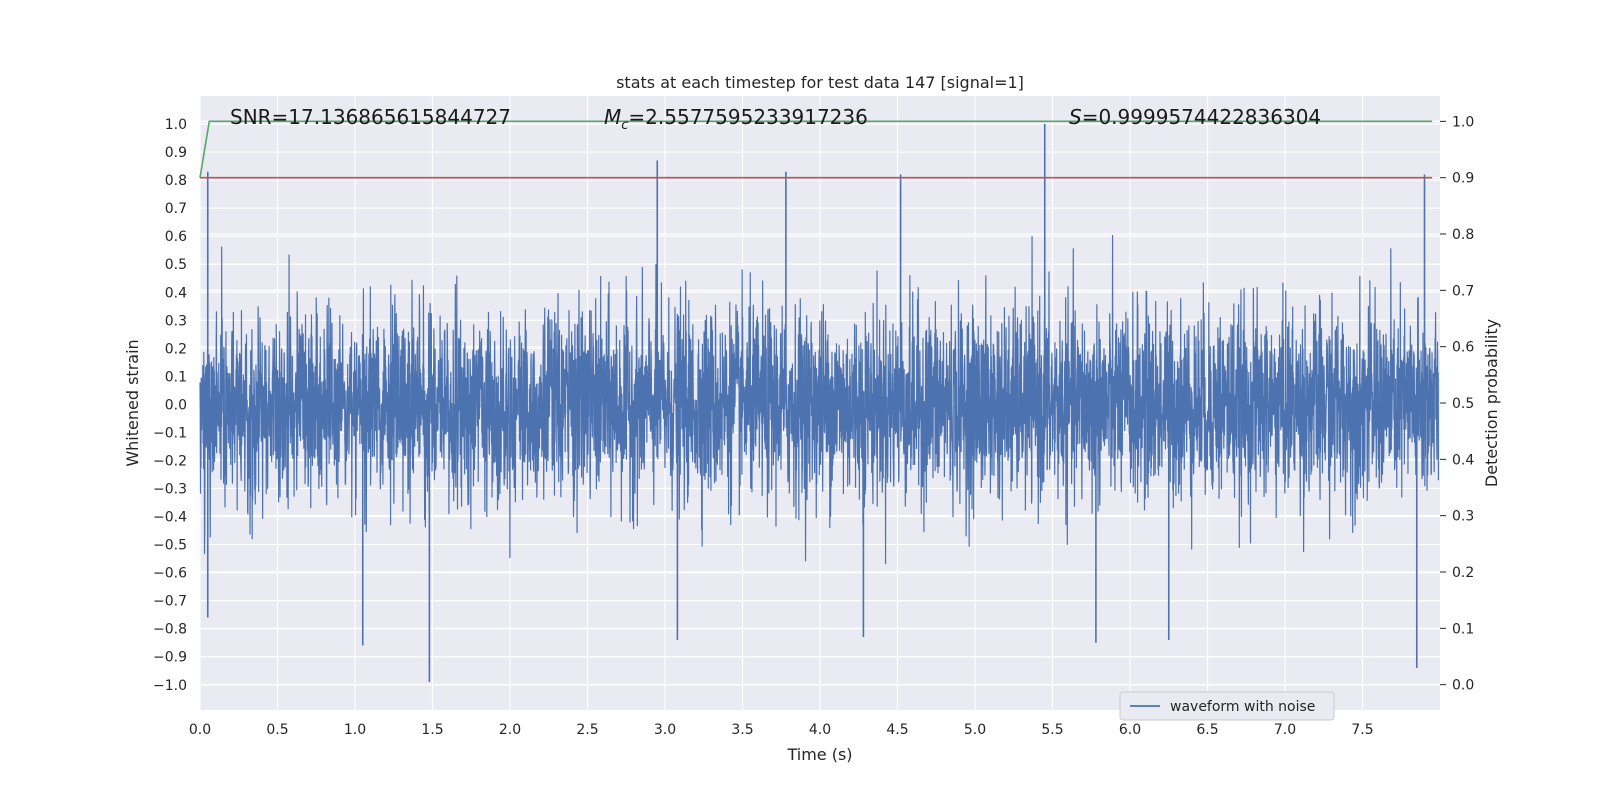 The width and height of the screenshot is (1600, 800). I want to click on x-tick-label: 0.0, so click(200, 730).